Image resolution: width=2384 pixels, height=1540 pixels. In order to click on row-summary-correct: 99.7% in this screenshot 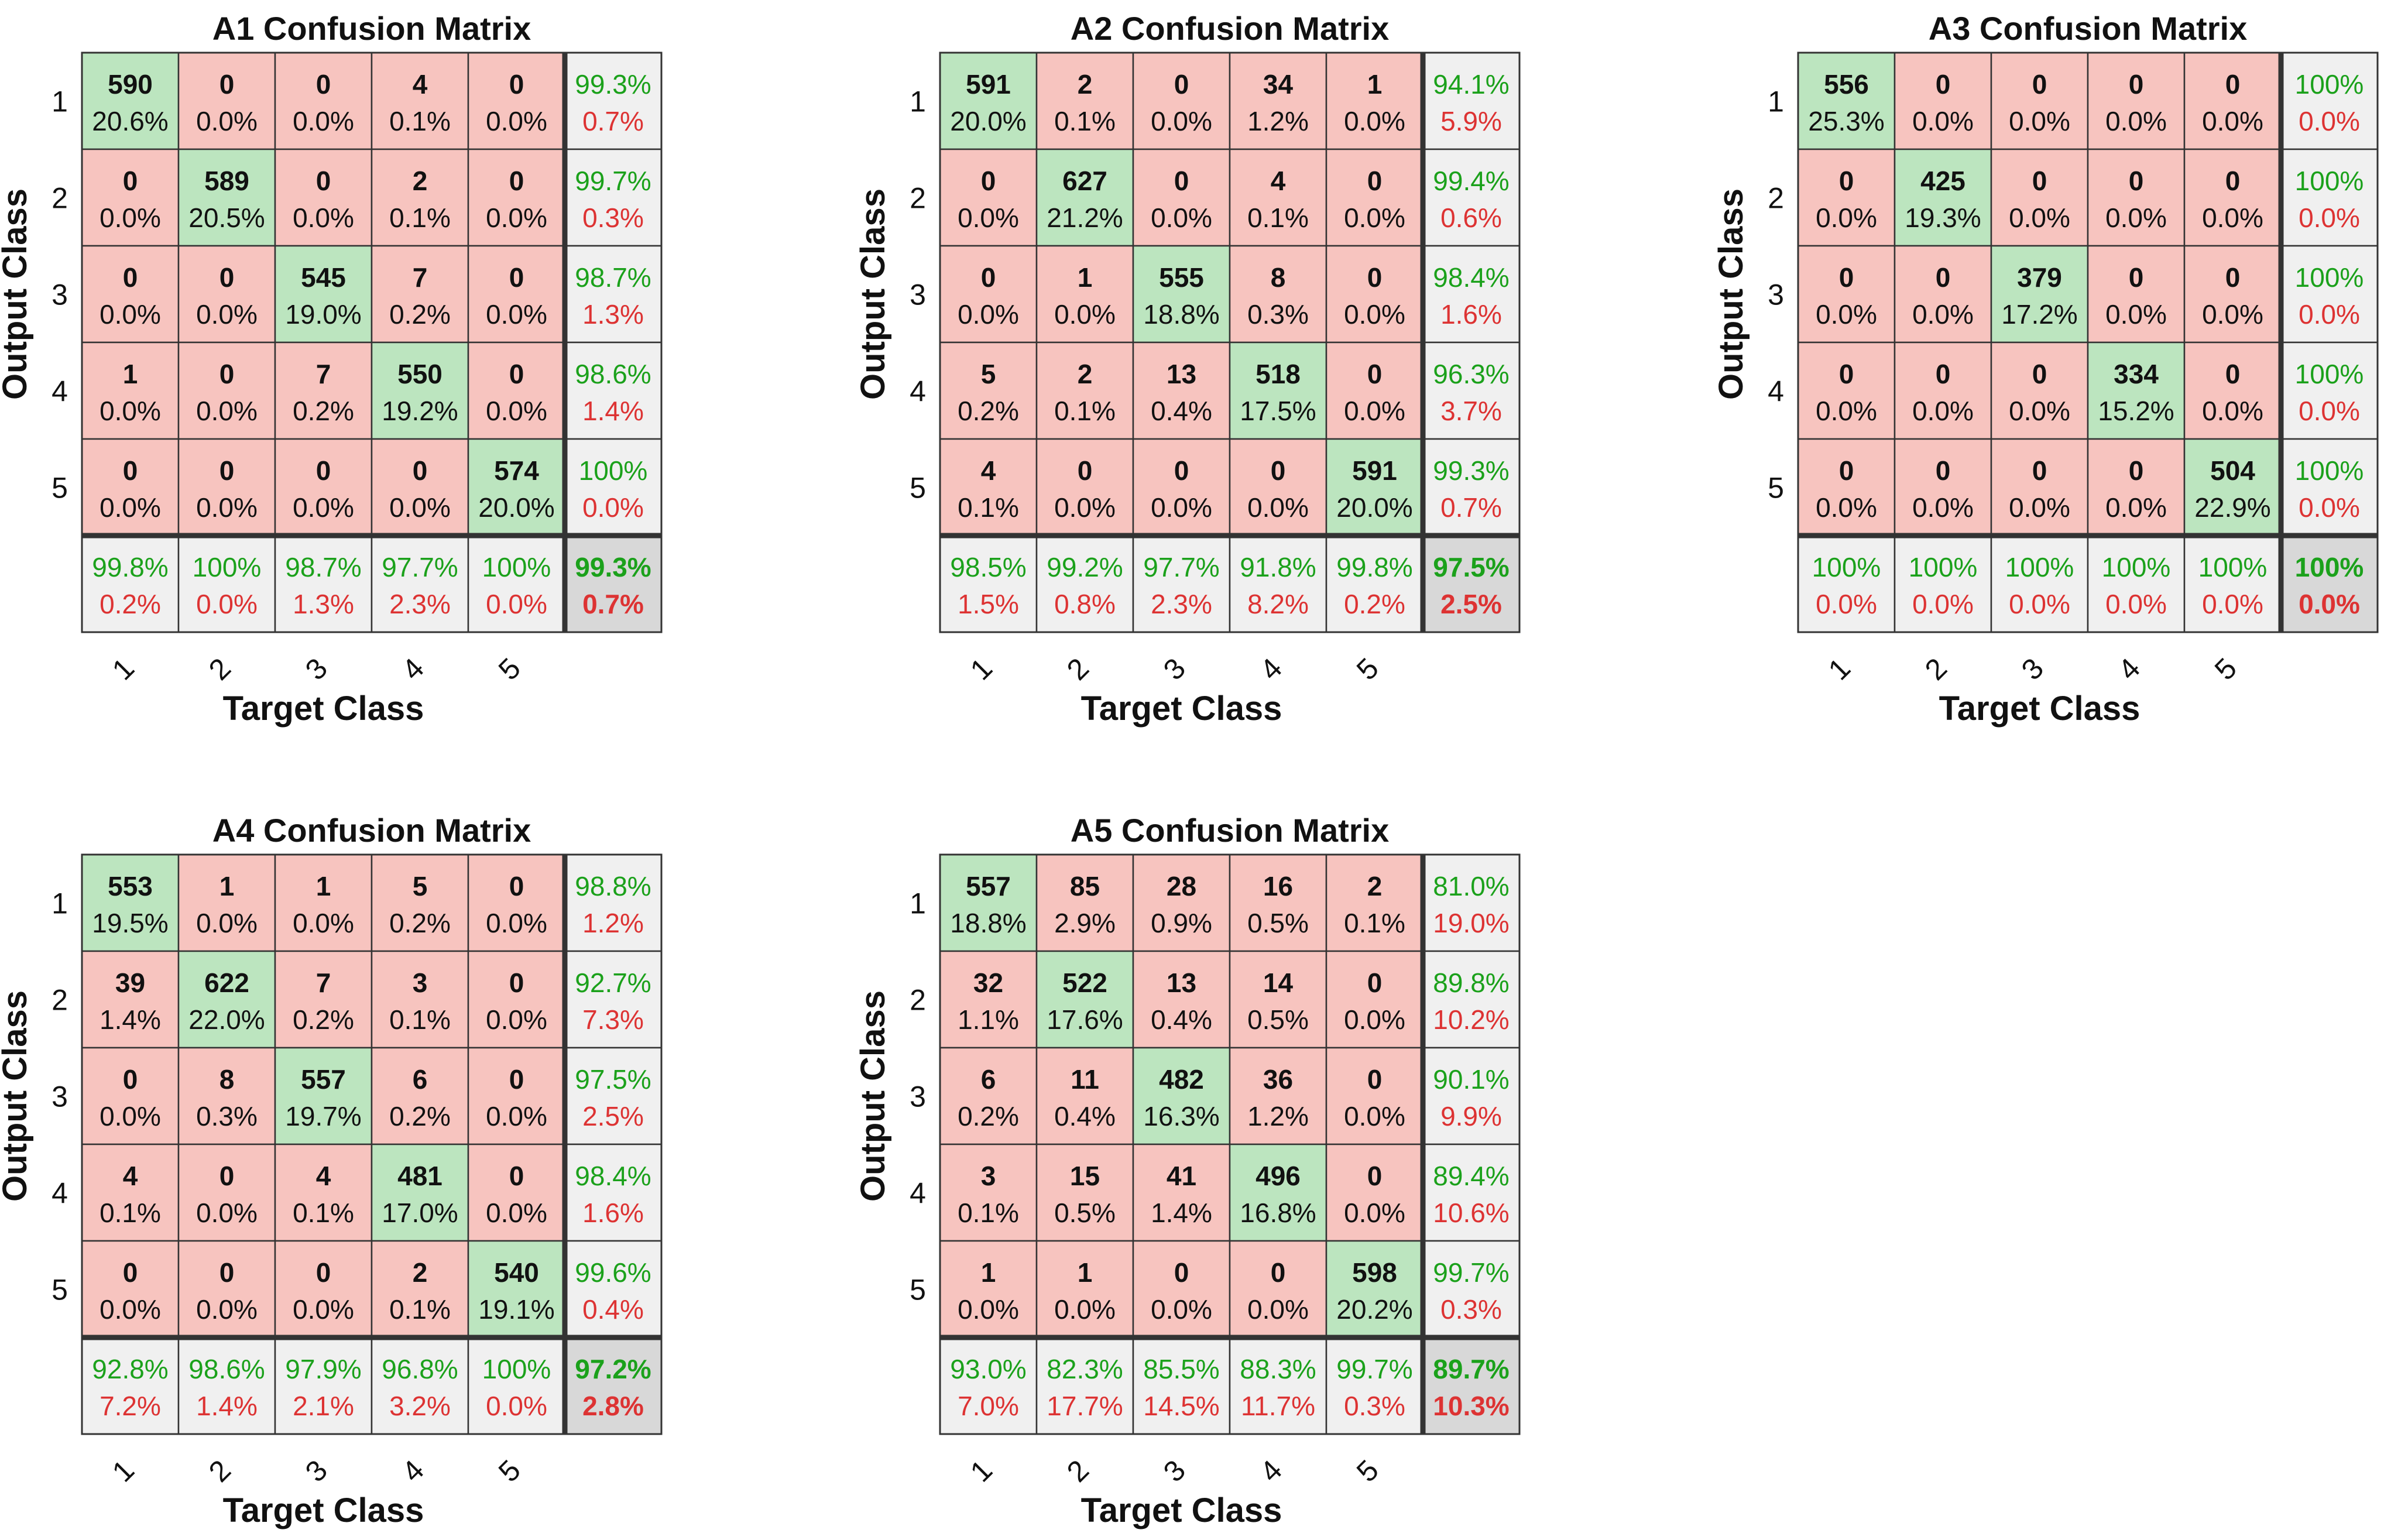, I will do `click(613, 181)`.